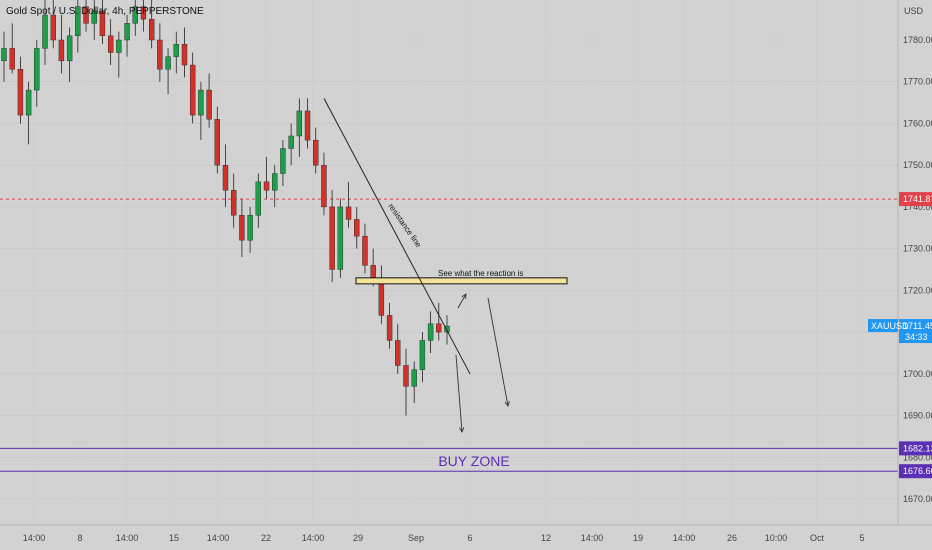 Image resolution: width=932 pixels, height=550 pixels. I want to click on zone-top-price-tag: 1682.13, so click(915, 448).